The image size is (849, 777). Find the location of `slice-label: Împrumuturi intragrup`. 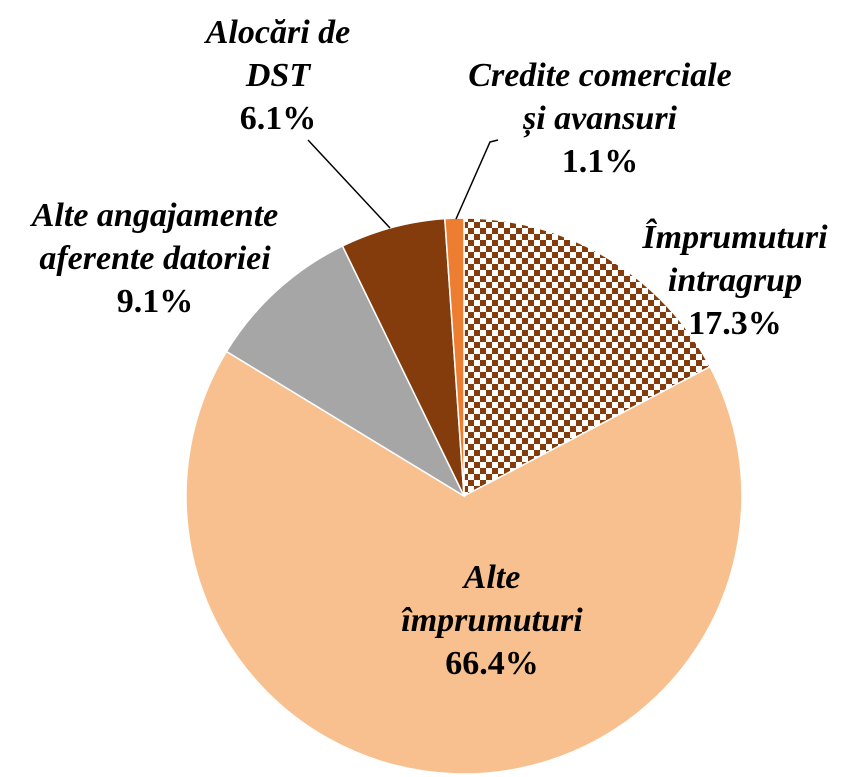

slice-label: Împrumuturi intragrup is located at coordinates (734, 258).